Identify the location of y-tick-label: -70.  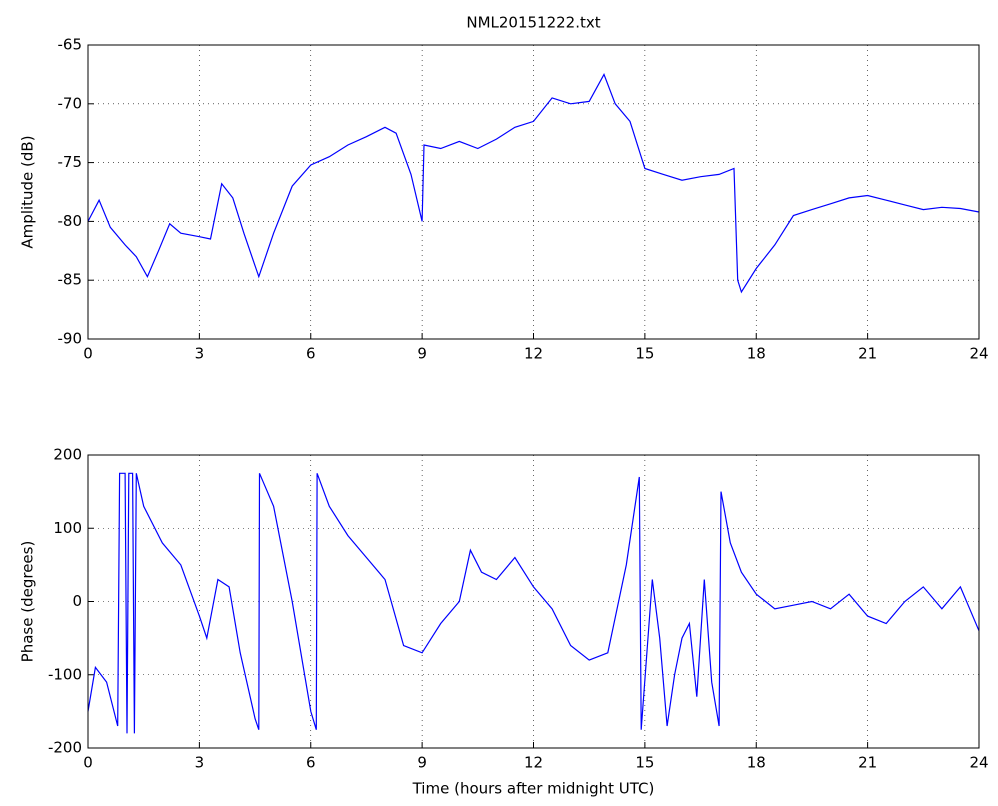
(70, 103).